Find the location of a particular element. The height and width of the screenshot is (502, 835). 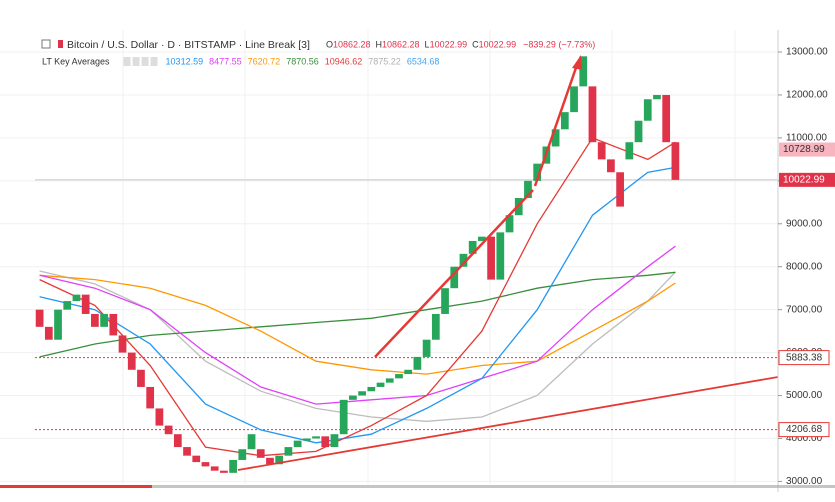

indicator-value: 6534.68 is located at coordinates (423, 61).